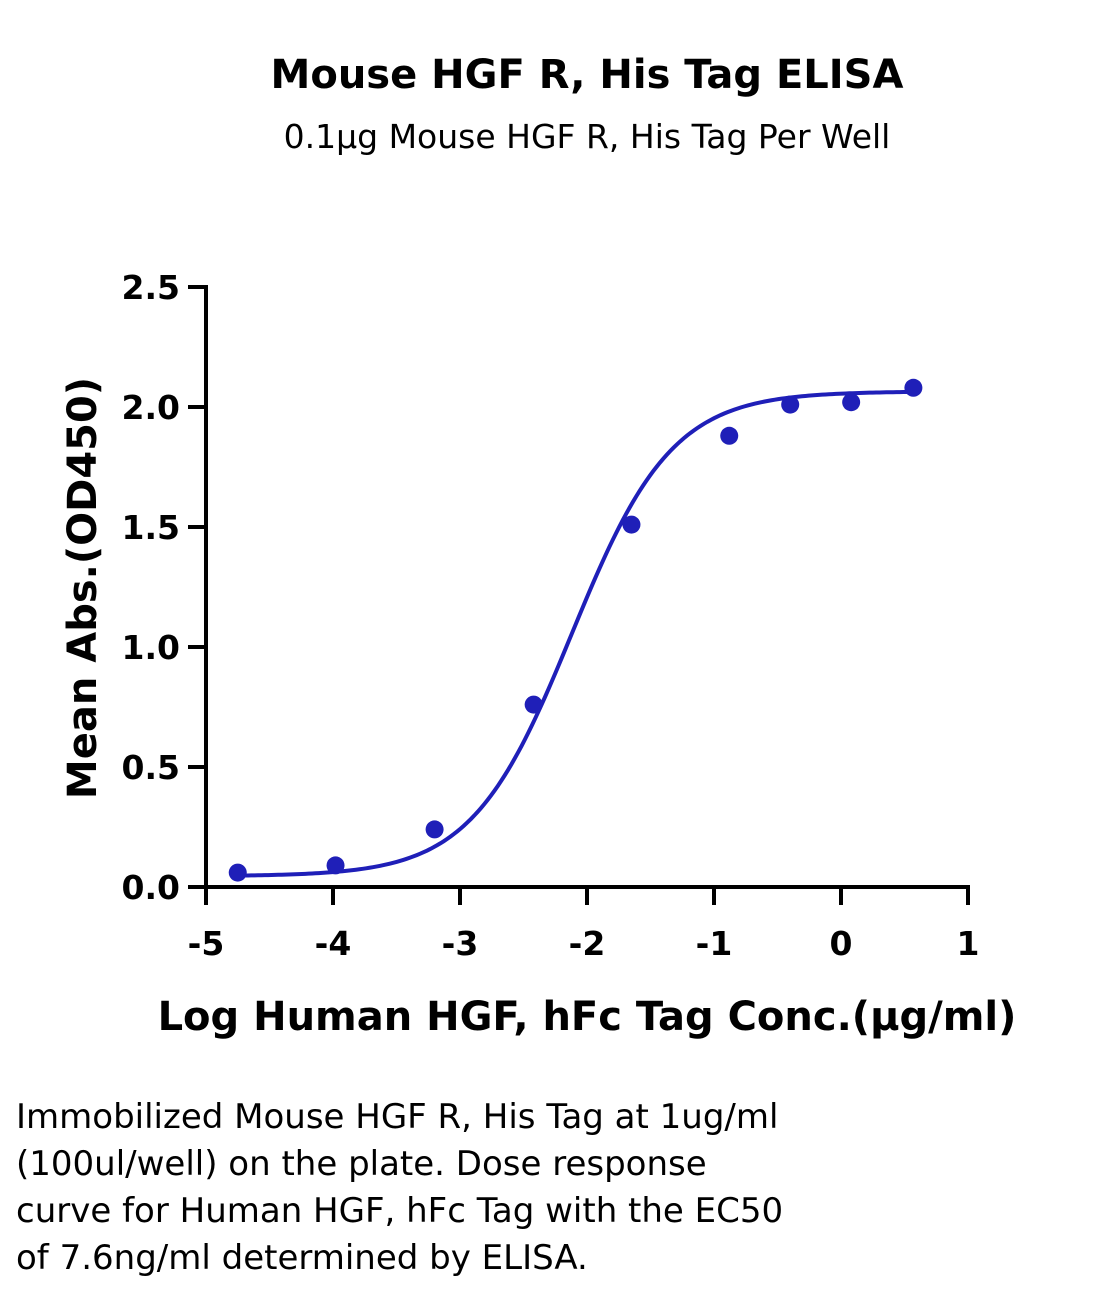 This screenshot has height=1299, width=1102. I want to click on x-tick-label: 1, so click(968, 943).